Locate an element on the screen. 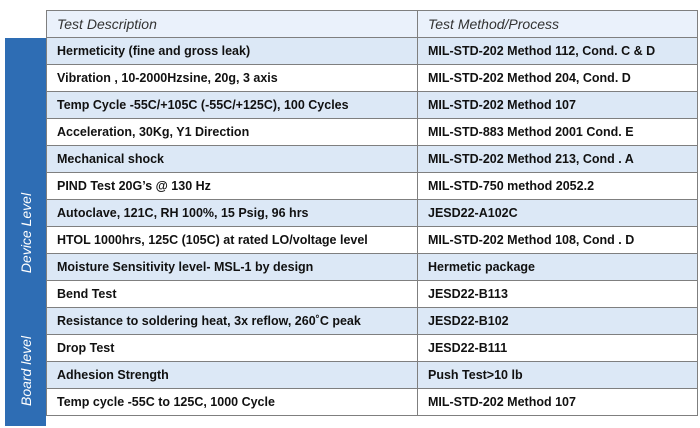  test-description-cell: Bend Test is located at coordinates (232, 294).